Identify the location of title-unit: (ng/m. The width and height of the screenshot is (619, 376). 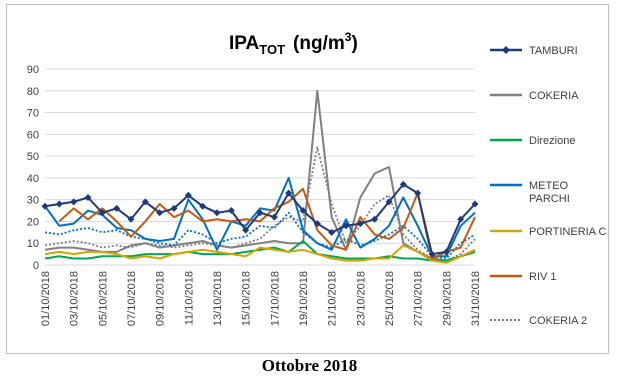
(319, 43).